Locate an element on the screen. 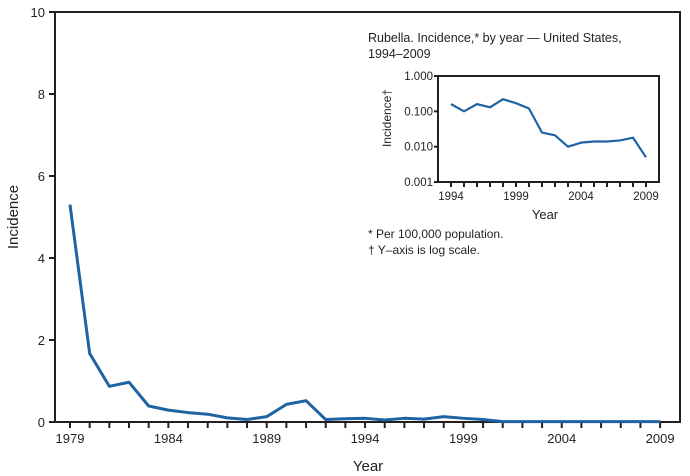  inset-y-axis-label: Incidence† is located at coordinates (387, 118).